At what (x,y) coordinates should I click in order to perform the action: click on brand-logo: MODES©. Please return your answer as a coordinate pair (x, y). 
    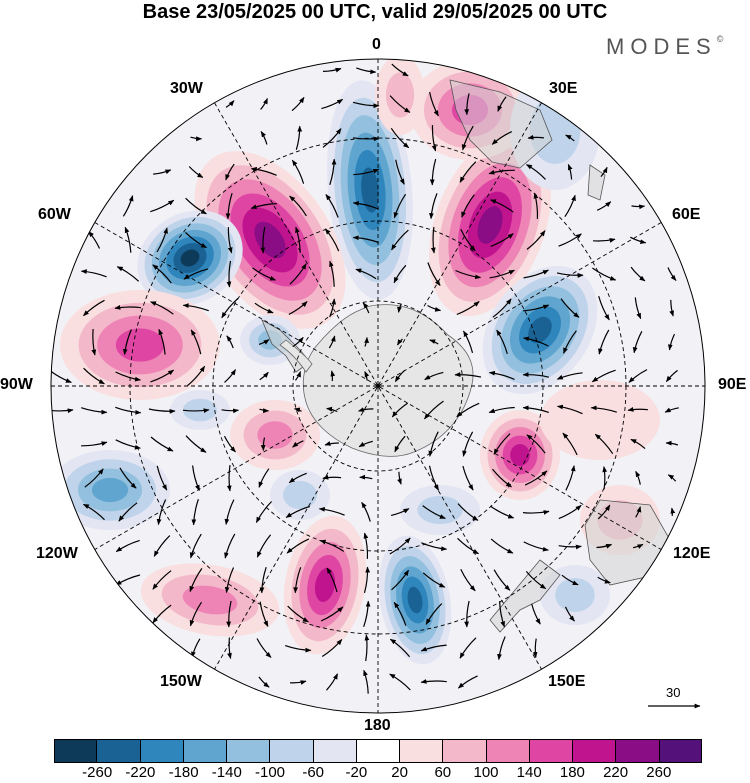
    Looking at the image, I should click on (664, 47).